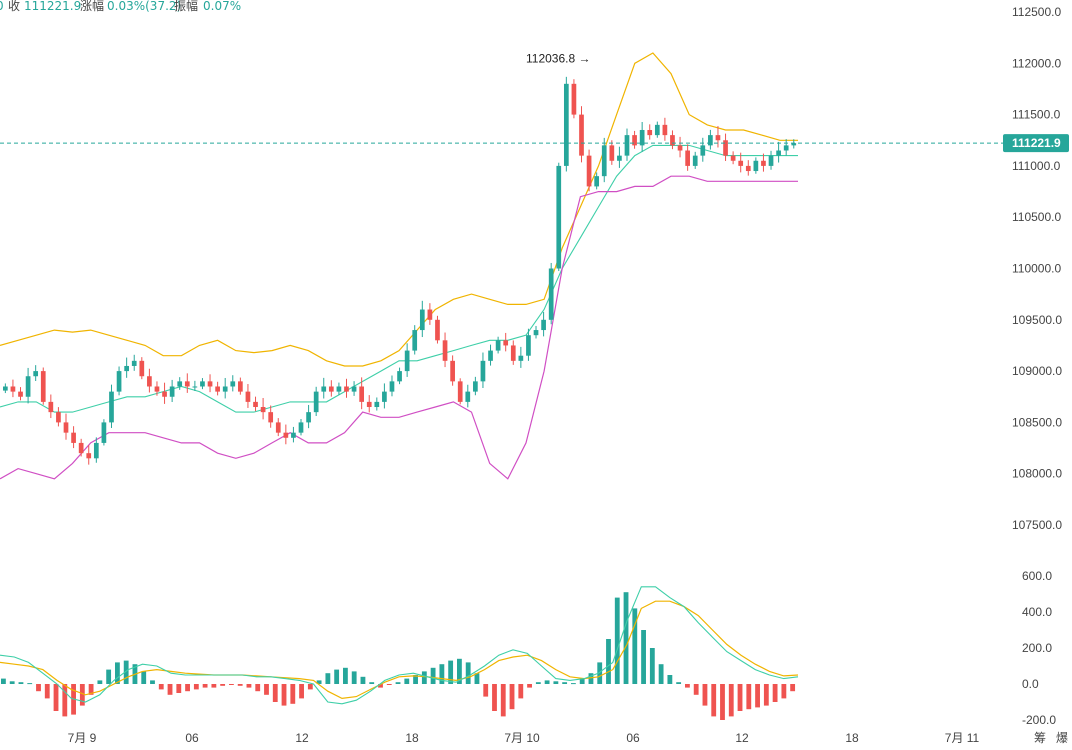 This screenshot has height=750, width=1072. Describe the element at coordinates (1039, 648) in the screenshot. I see `macd-axis: 600.0 400.0 200.0 0.0 -200.0` at that location.